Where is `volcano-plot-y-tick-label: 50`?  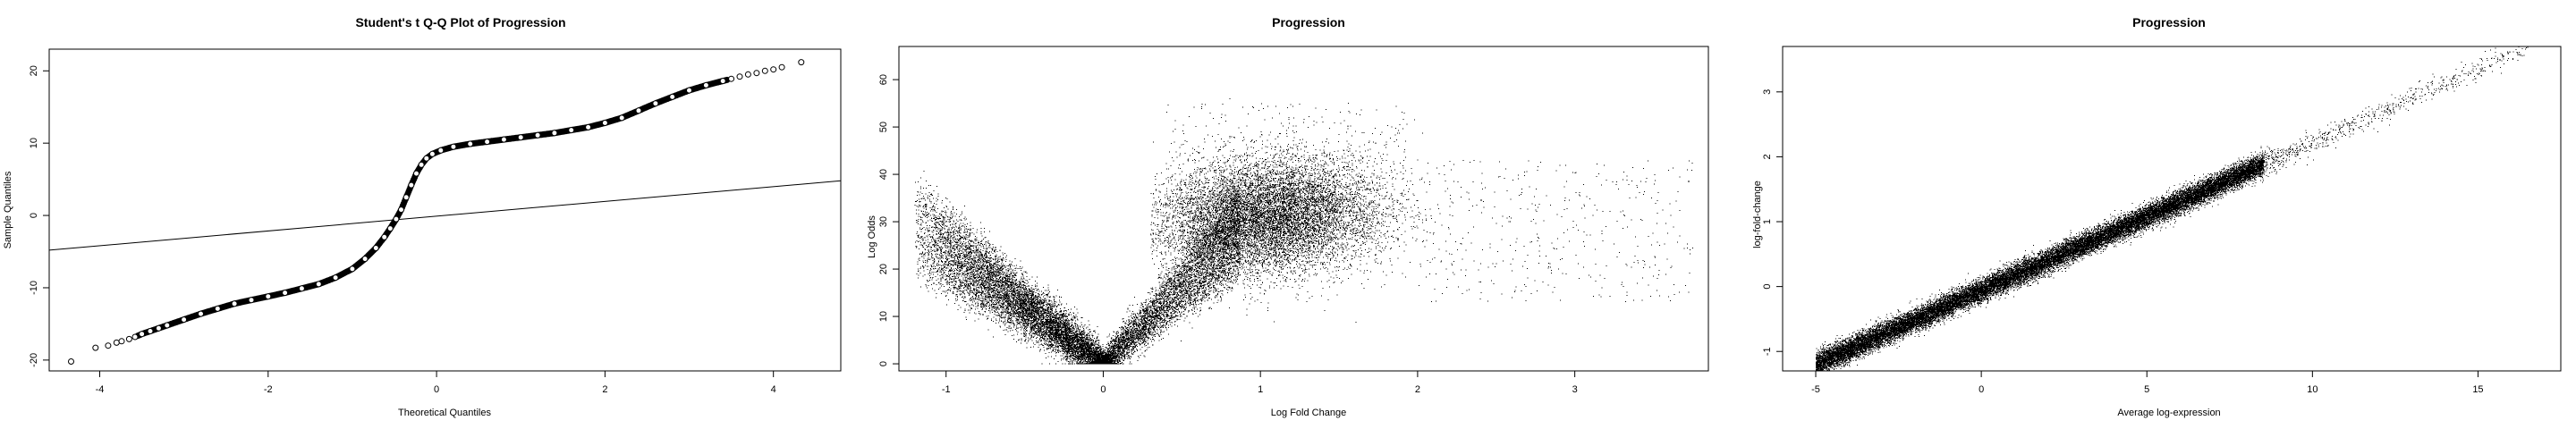
volcano-plot-y-tick-label: 50 is located at coordinates (883, 127).